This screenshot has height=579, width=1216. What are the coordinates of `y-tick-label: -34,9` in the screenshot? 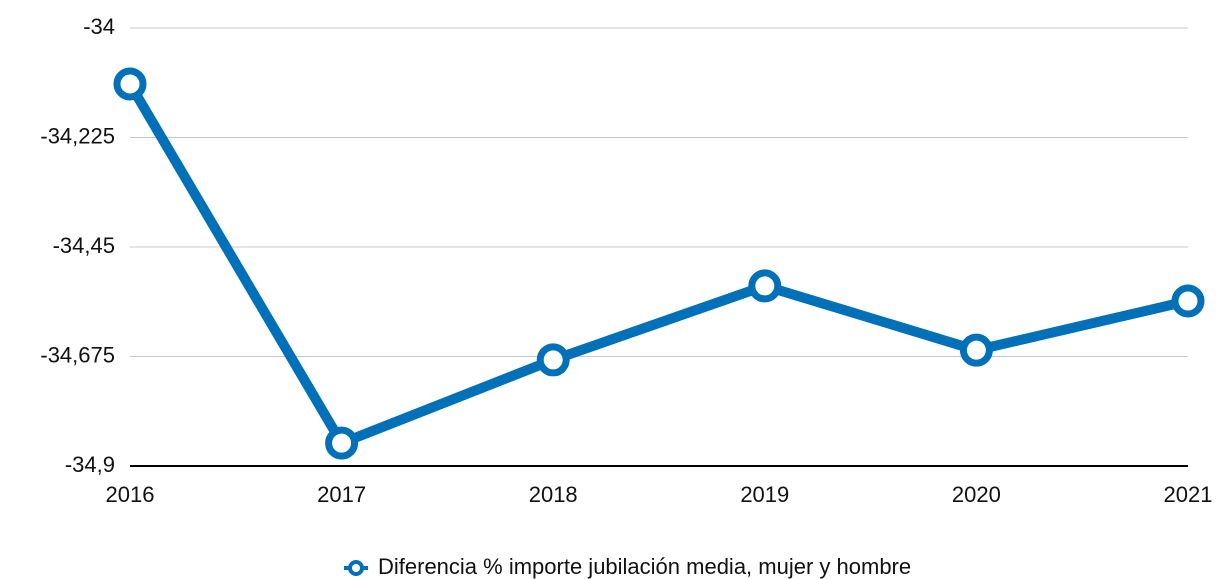 It's located at (90, 464).